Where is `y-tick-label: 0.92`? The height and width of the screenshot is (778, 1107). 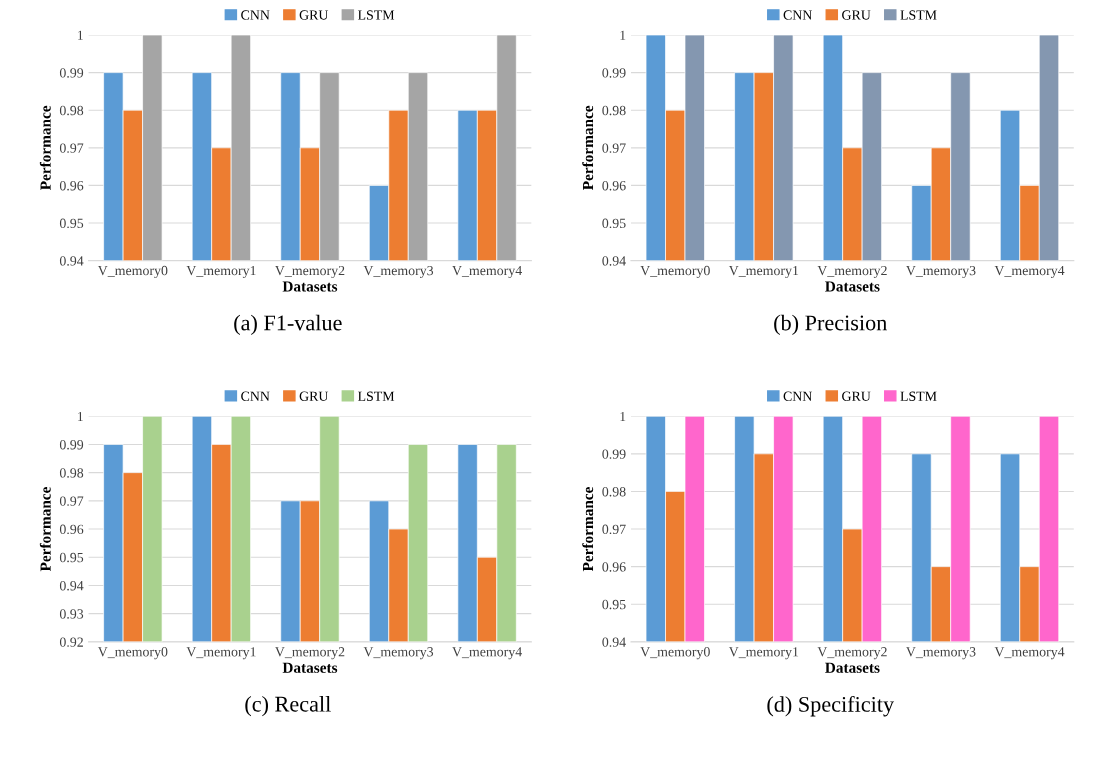
y-tick-label: 0.92 is located at coordinates (71, 642).